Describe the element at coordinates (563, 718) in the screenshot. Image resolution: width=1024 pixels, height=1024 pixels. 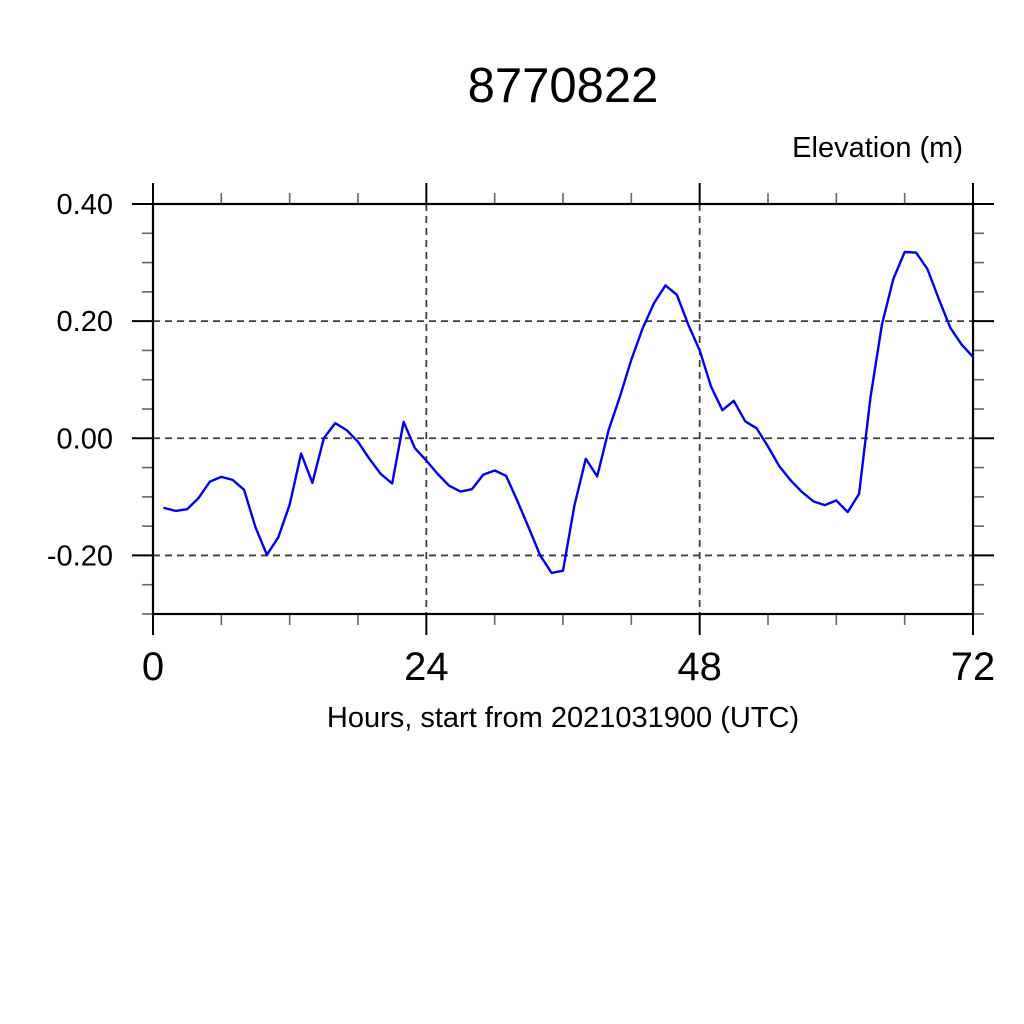
I see `x-axis-label: Hours, start from 2021031900 (UTC)` at that location.